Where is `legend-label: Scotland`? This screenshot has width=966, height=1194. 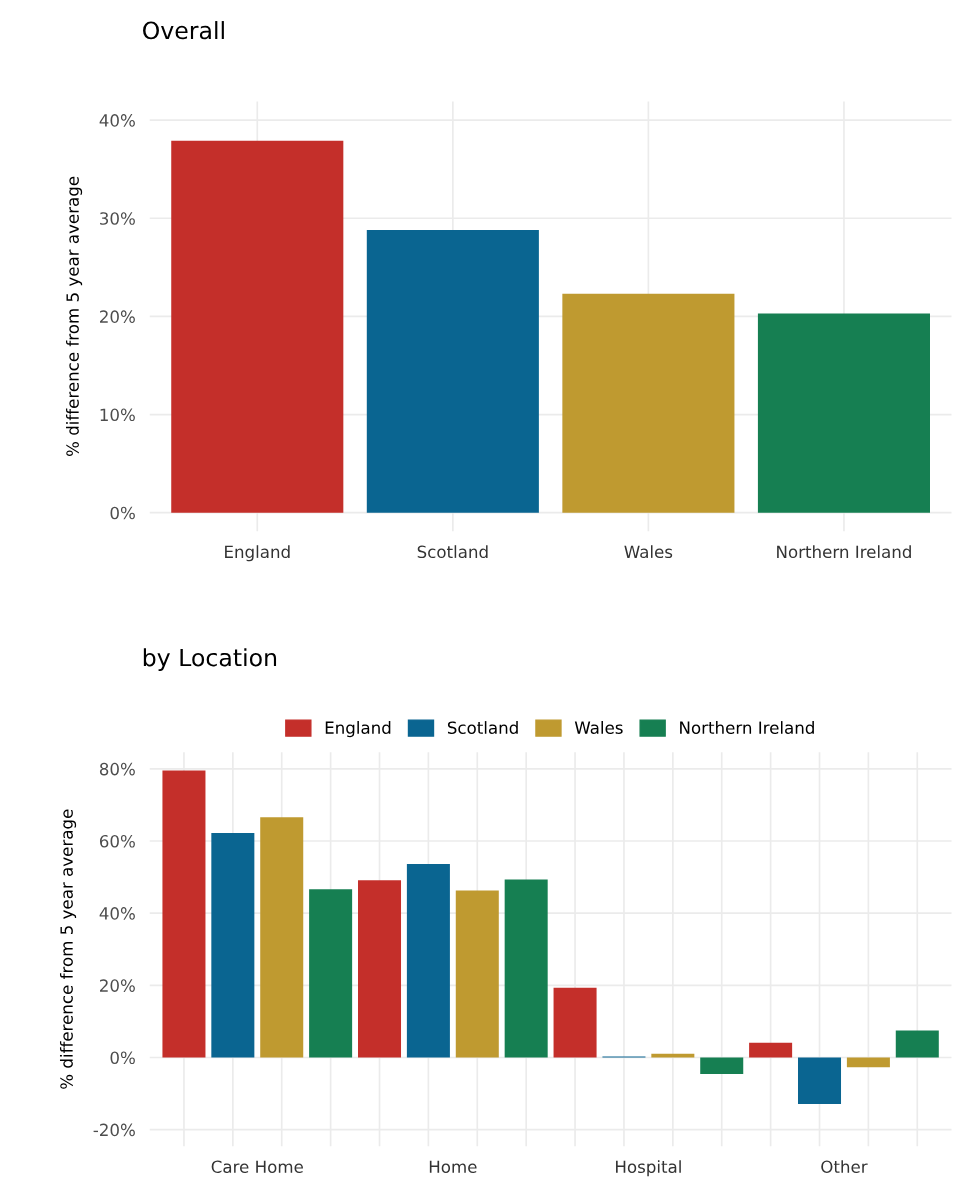
legend-label: Scotland is located at coordinates (482, 727).